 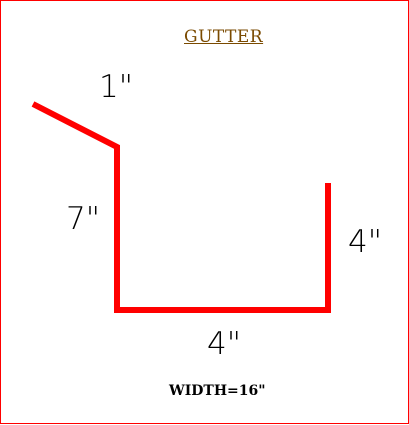 I want to click on bottom-width-dimension: 4", so click(x=224, y=344).